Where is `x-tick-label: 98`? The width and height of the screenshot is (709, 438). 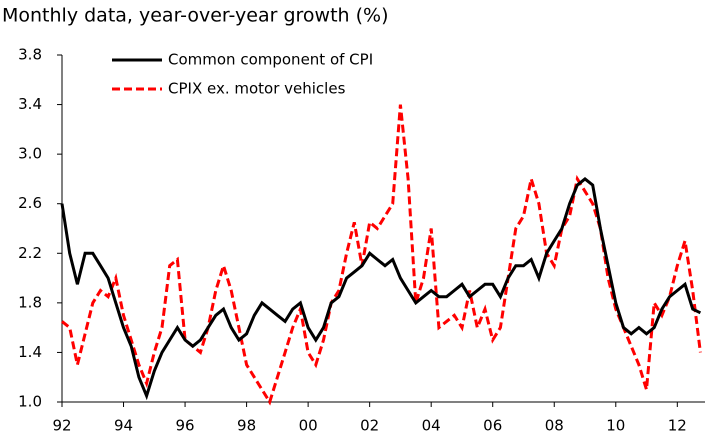
x-tick-label: 98 is located at coordinates (246, 426).